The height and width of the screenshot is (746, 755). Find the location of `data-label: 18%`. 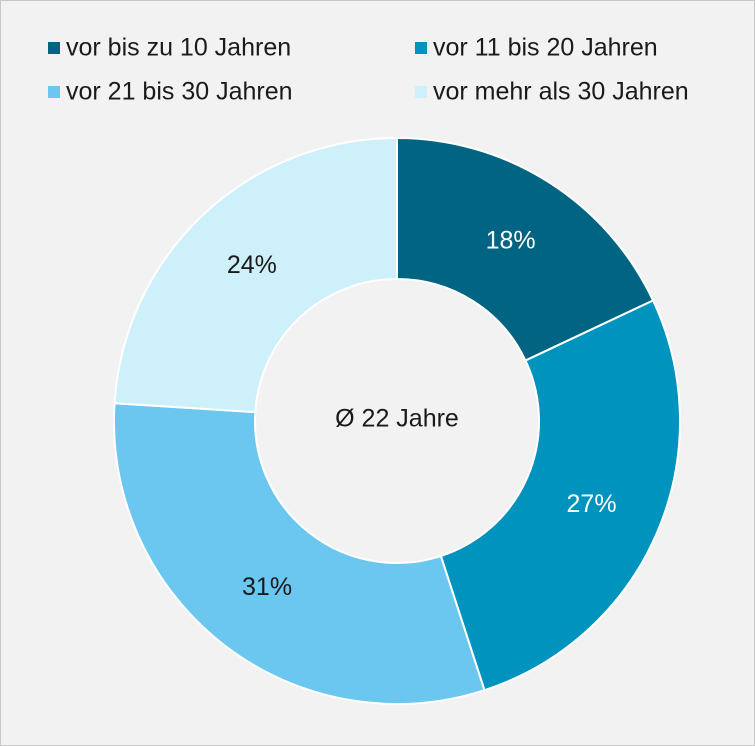

data-label: 18% is located at coordinates (511, 241).